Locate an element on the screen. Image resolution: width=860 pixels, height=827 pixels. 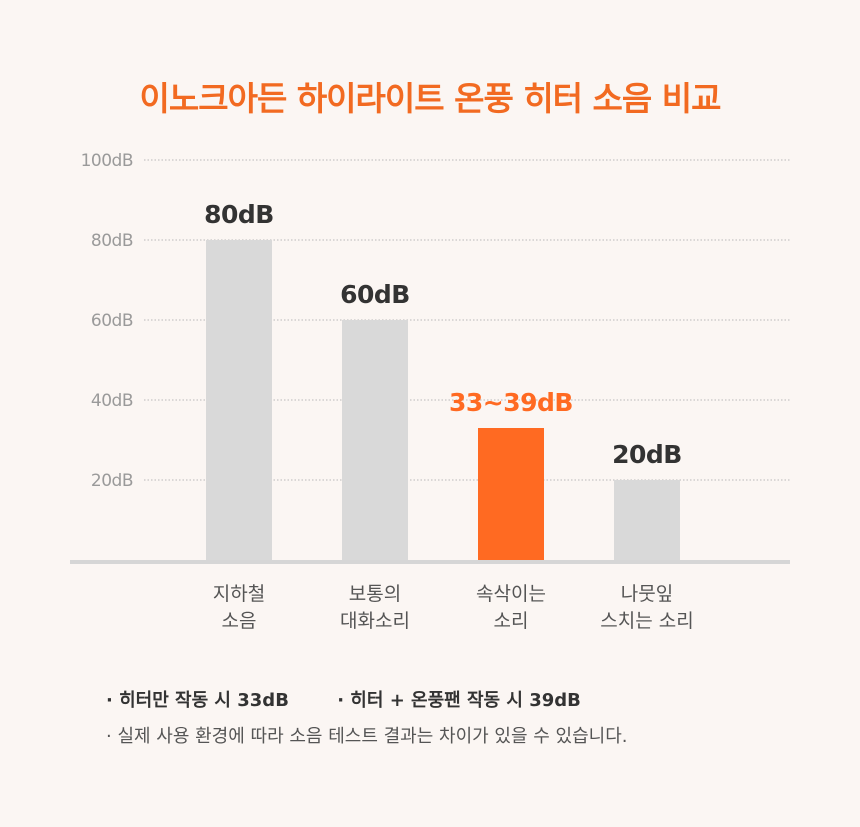
x-category-label: 소리 is located at coordinates (511, 621).